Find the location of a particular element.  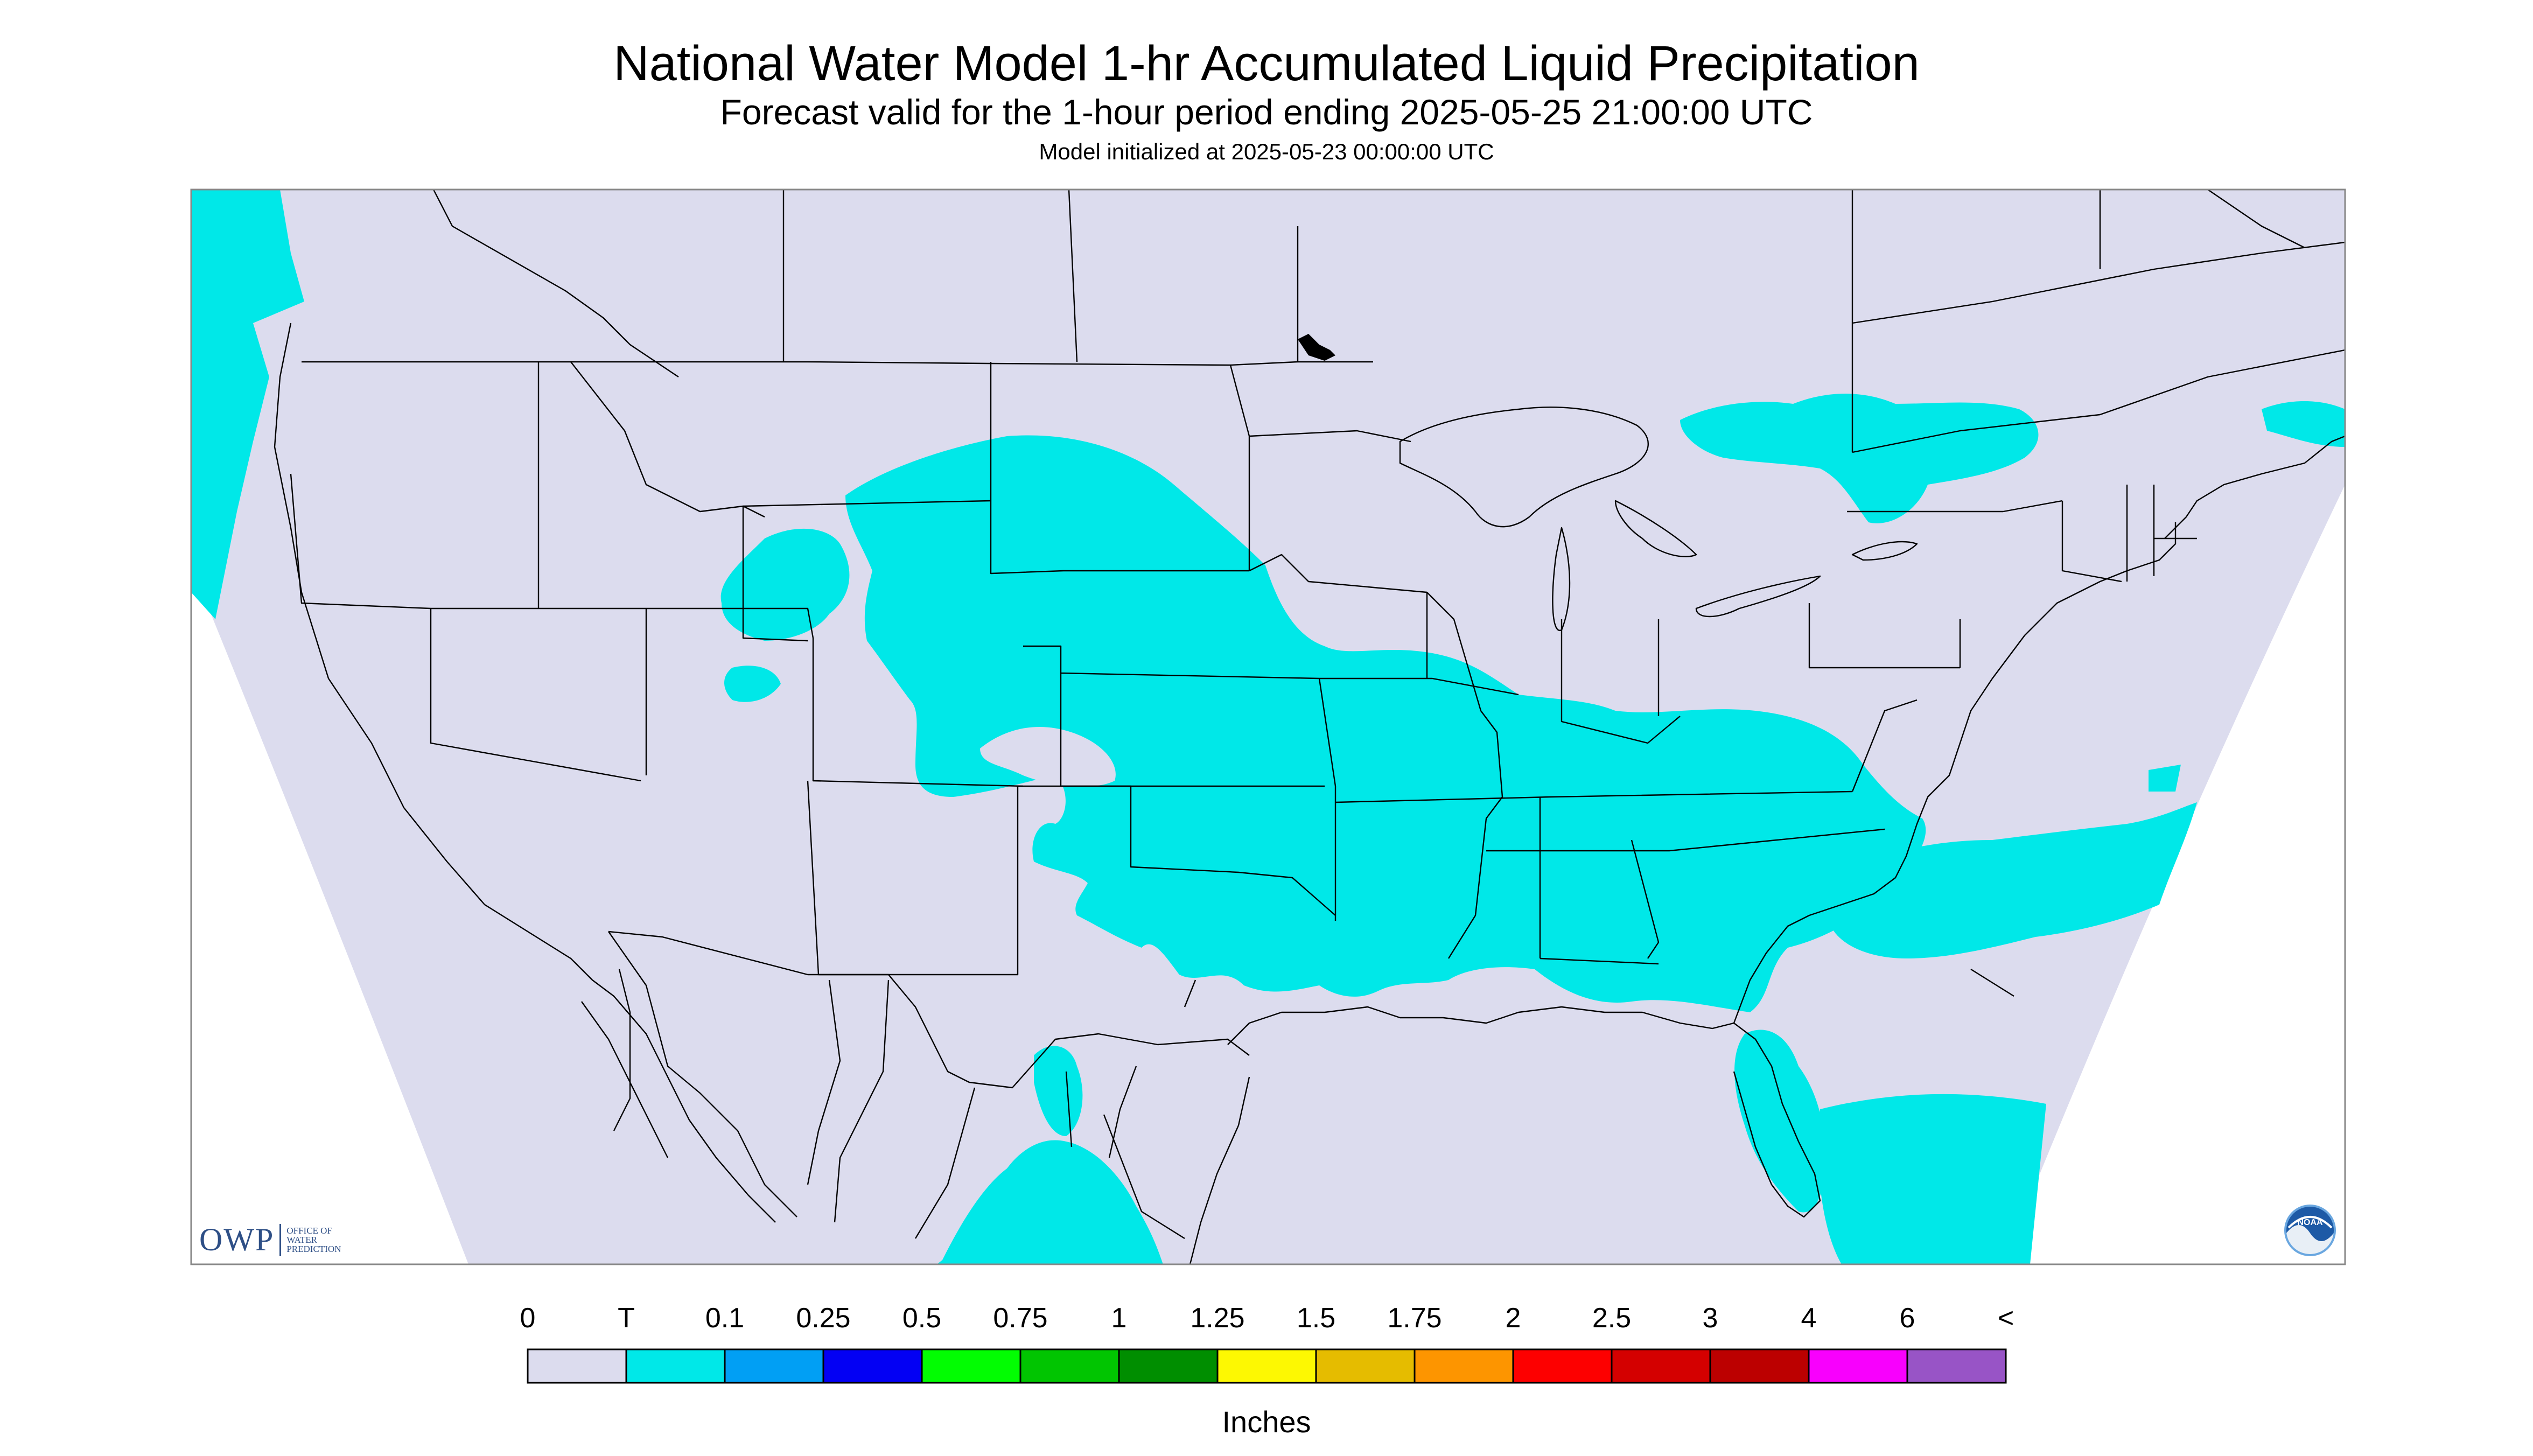

legend-label: 1.5 is located at coordinates (1316, 1318).